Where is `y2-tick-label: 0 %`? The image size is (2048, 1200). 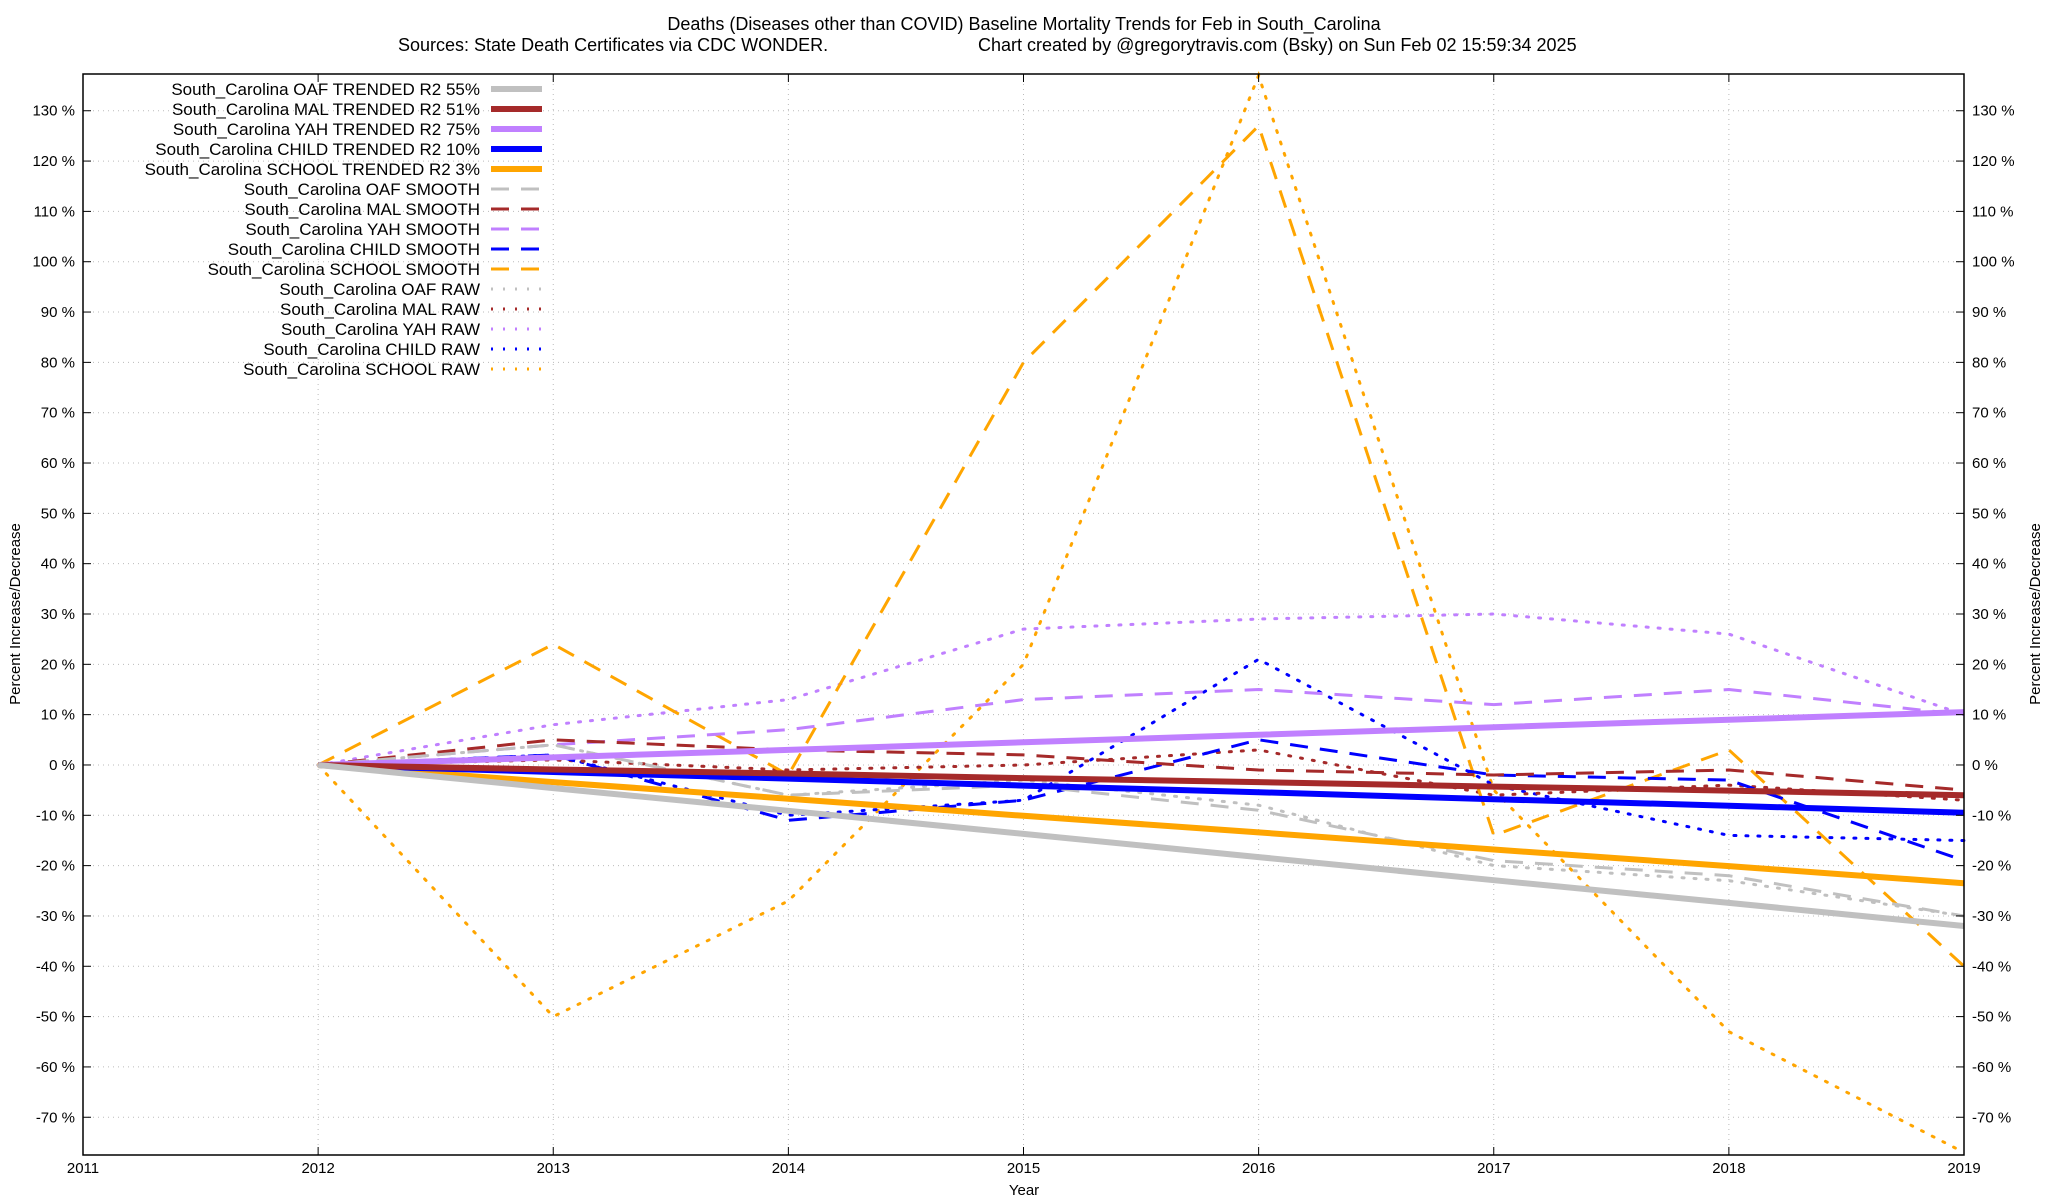
y2-tick-label: 0 % is located at coordinates (1985, 765).